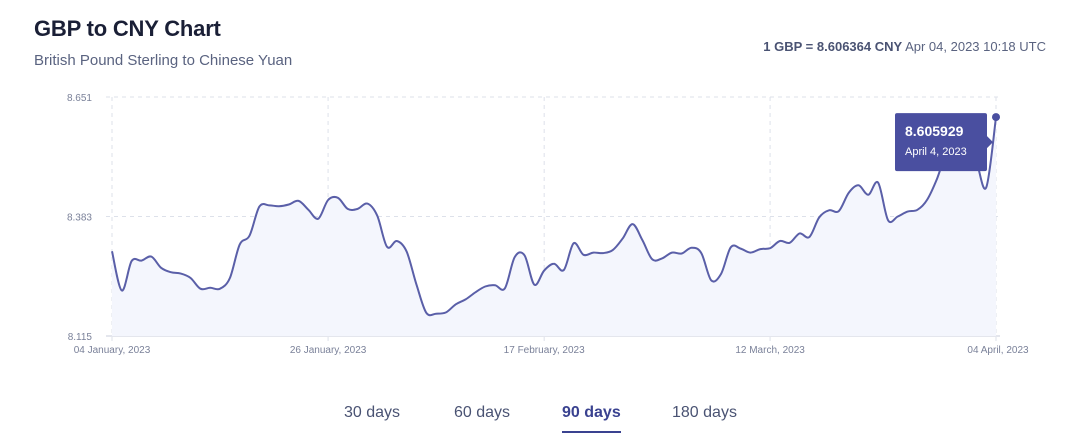  What do you see at coordinates (996, 117) in the screenshot?
I see `latest-rate-point` at bounding box center [996, 117].